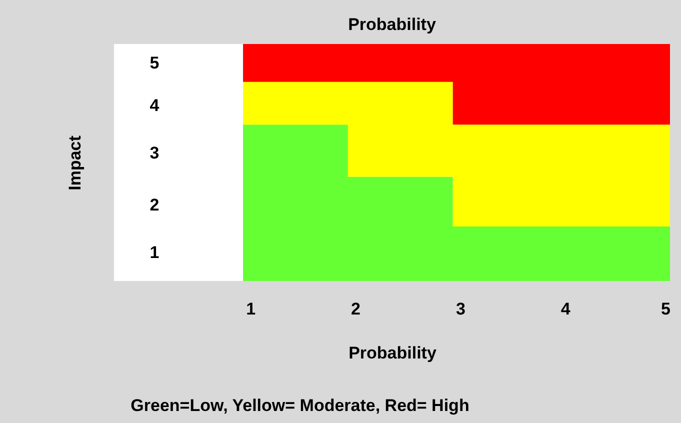 Image resolution: width=681 pixels, height=423 pixels. Describe the element at coordinates (665, 309) in the screenshot. I see `x-tick-label: 5` at that location.